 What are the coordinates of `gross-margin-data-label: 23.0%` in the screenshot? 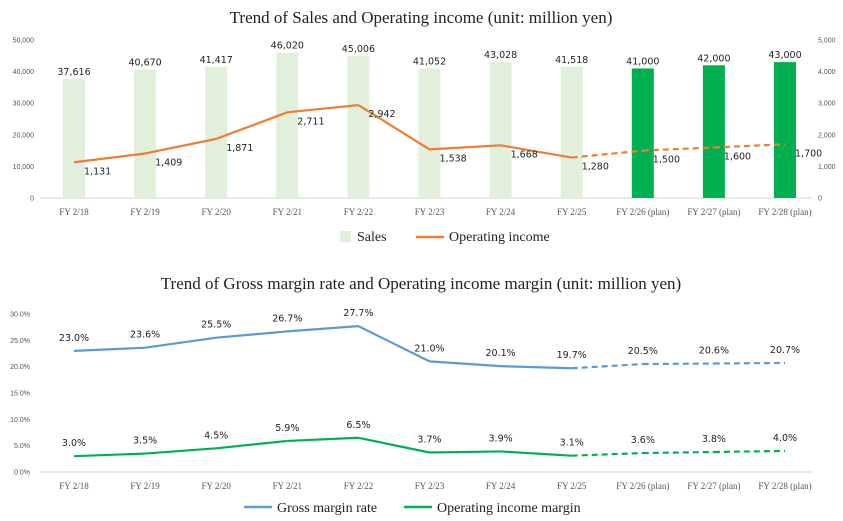 It's located at (74, 338).